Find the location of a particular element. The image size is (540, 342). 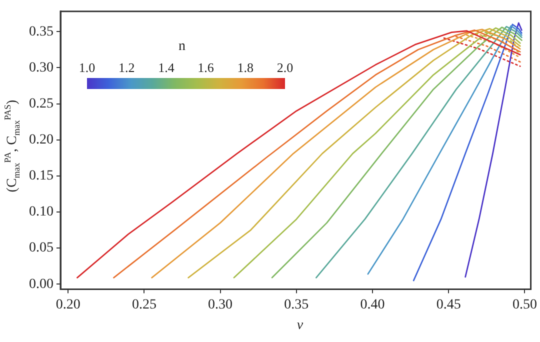

annotation: 2.0 is located at coordinates (285, 68).